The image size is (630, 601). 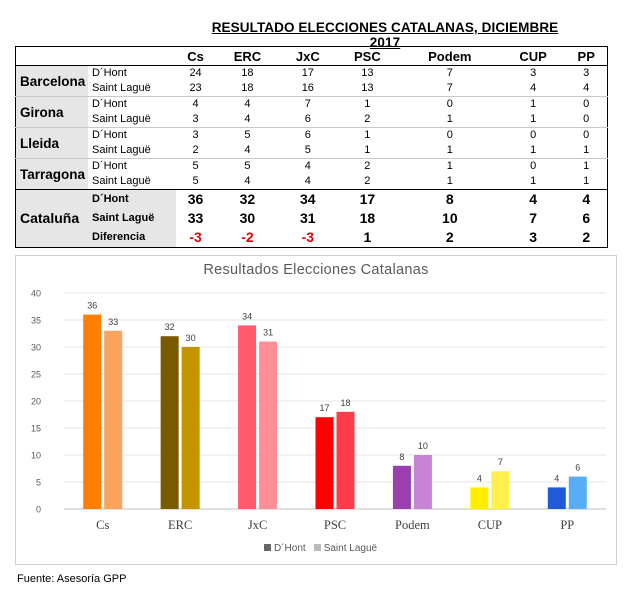 I want to click on header-party-cs: Cs, so click(x=196, y=56).